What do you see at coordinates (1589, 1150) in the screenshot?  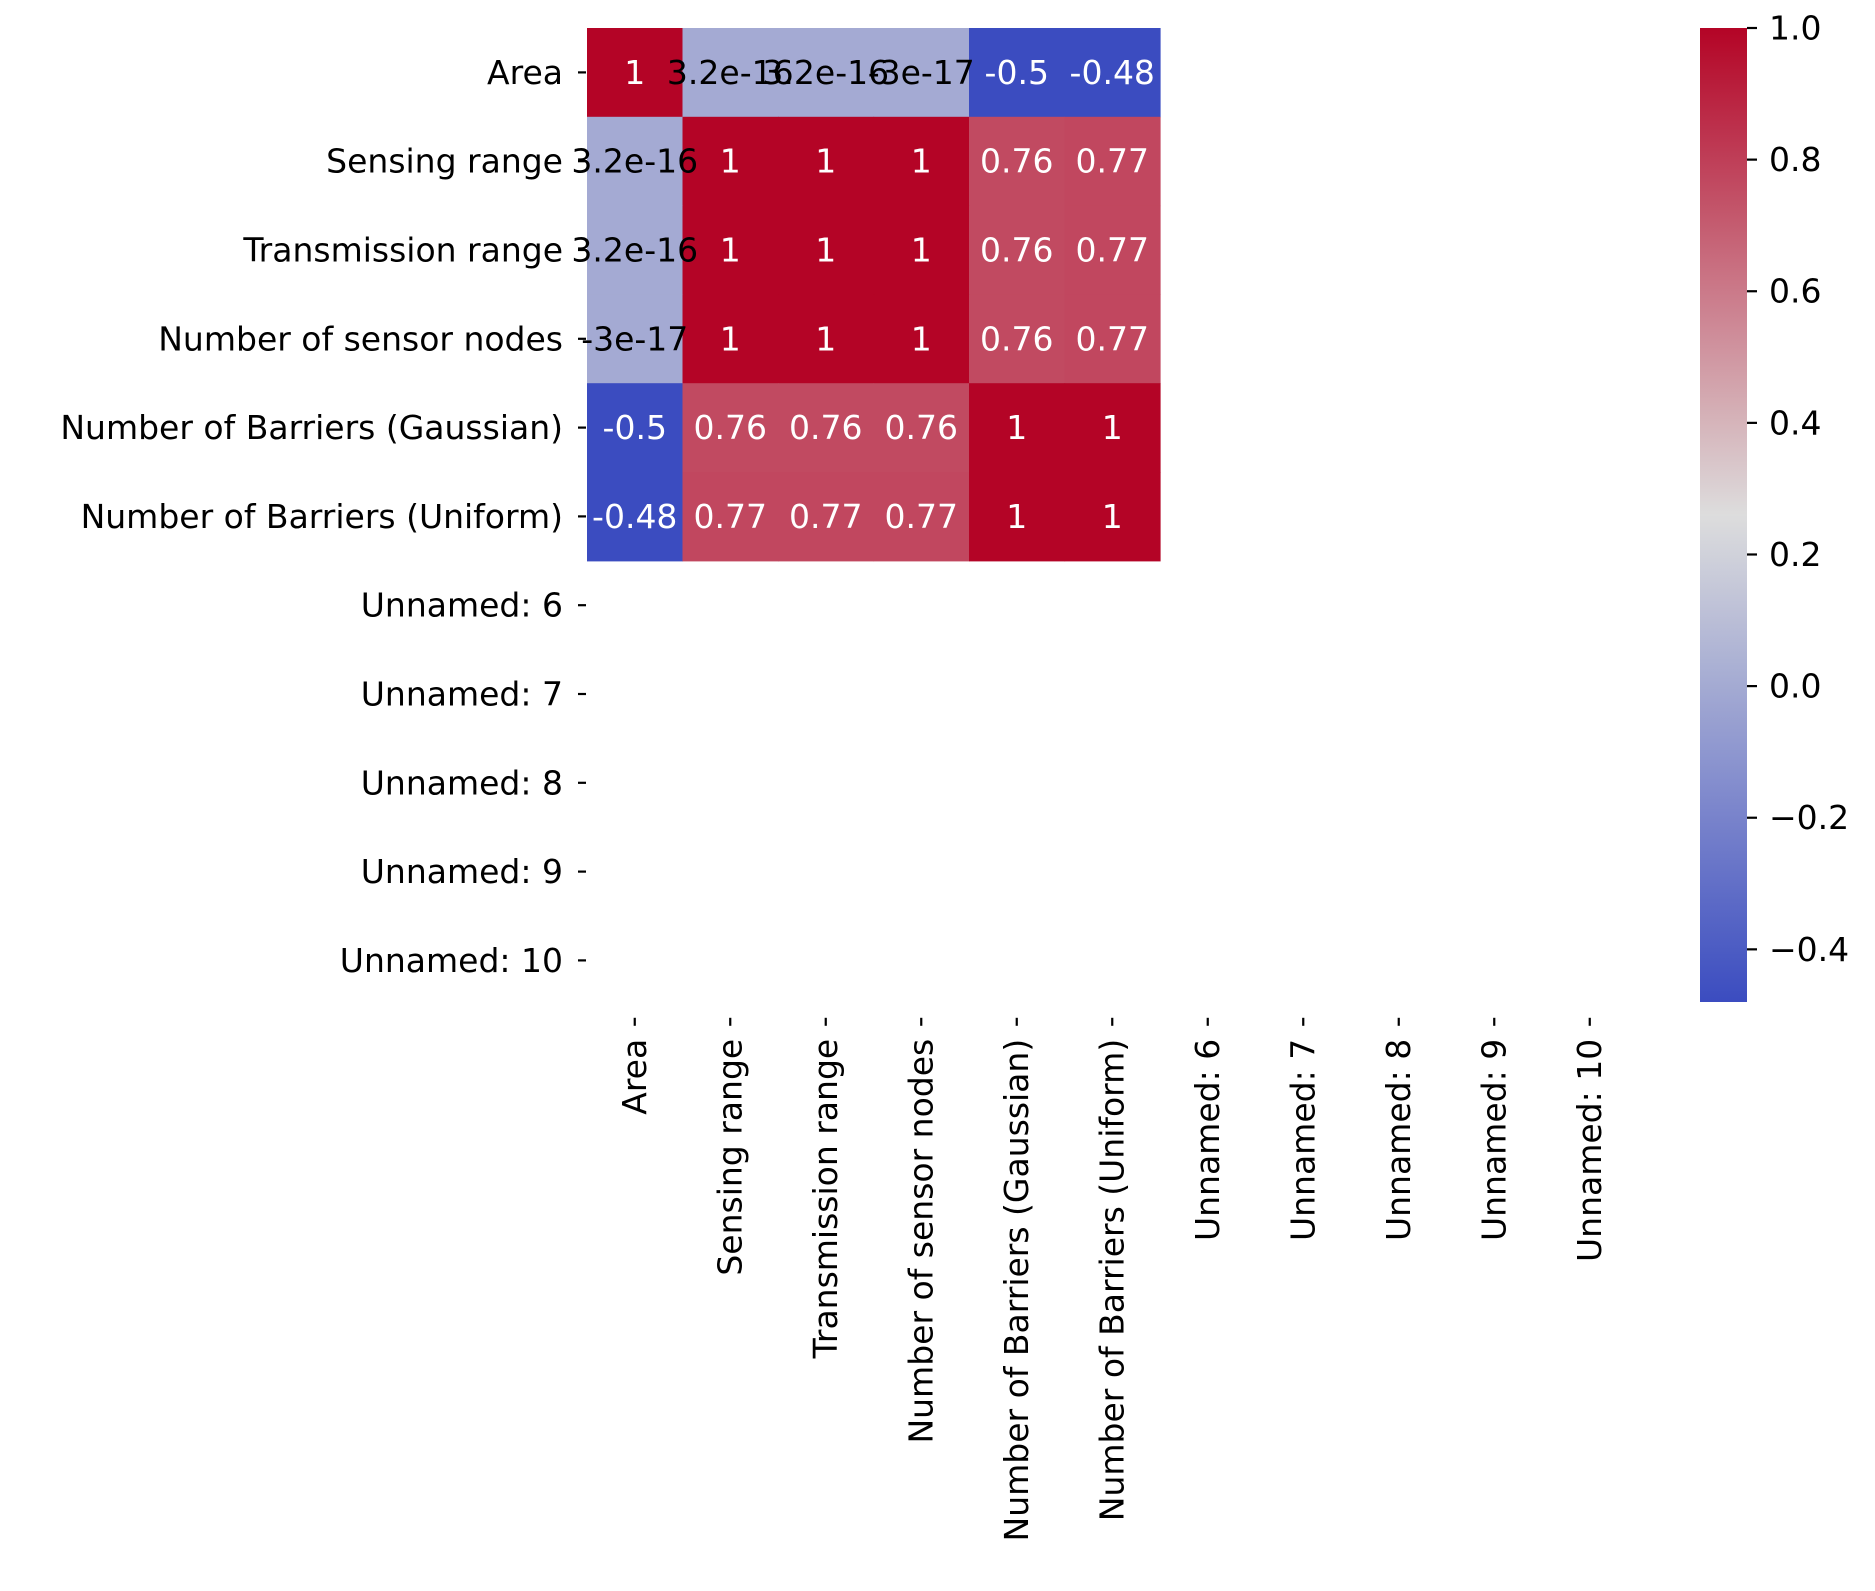 I see `x-tick-label: Unnamed: 10` at bounding box center [1589, 1150].